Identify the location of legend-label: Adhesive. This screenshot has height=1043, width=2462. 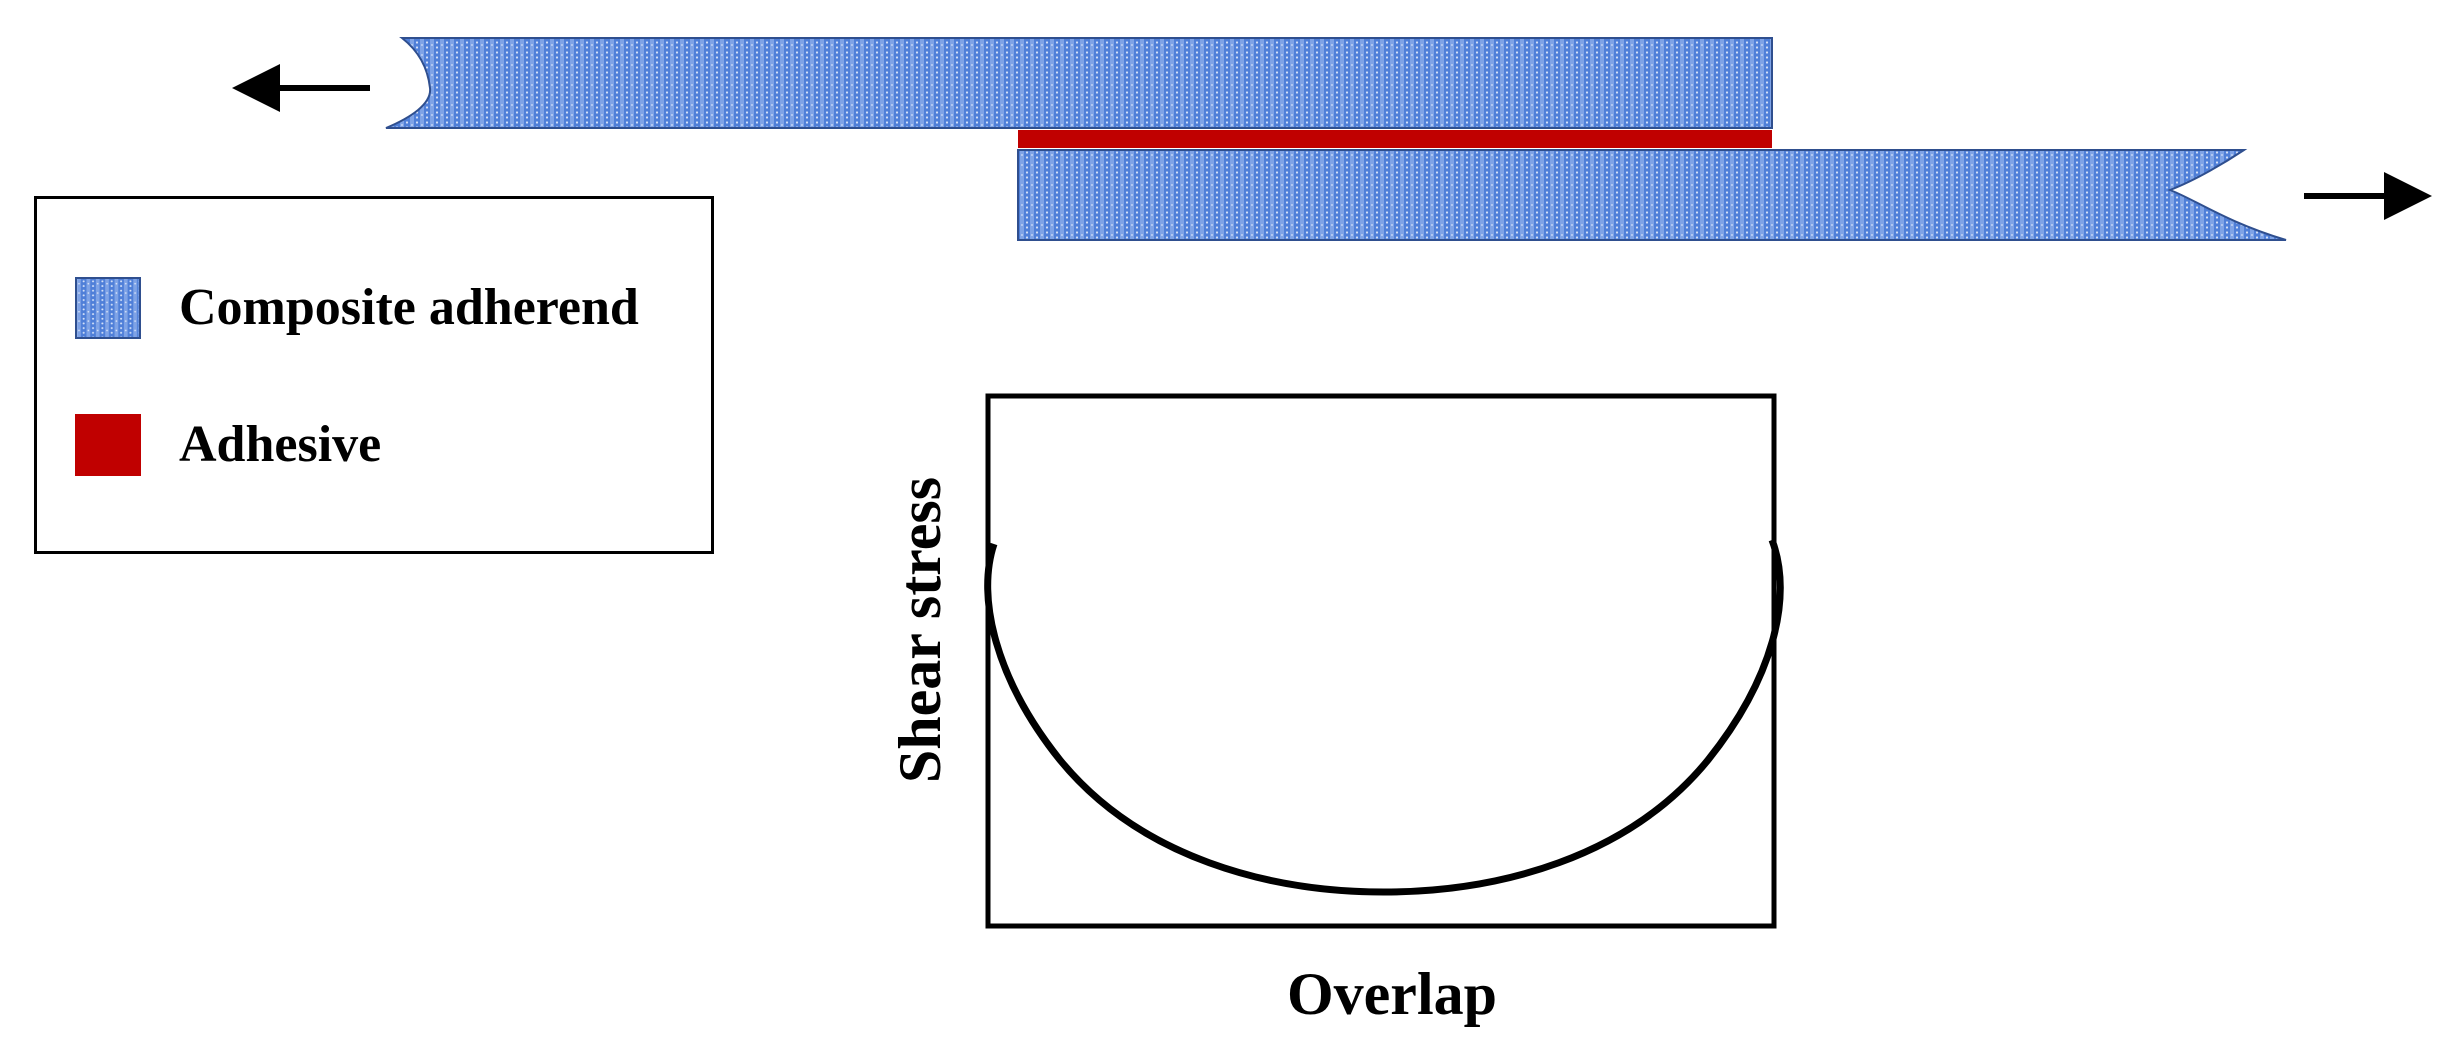
(280, 444).